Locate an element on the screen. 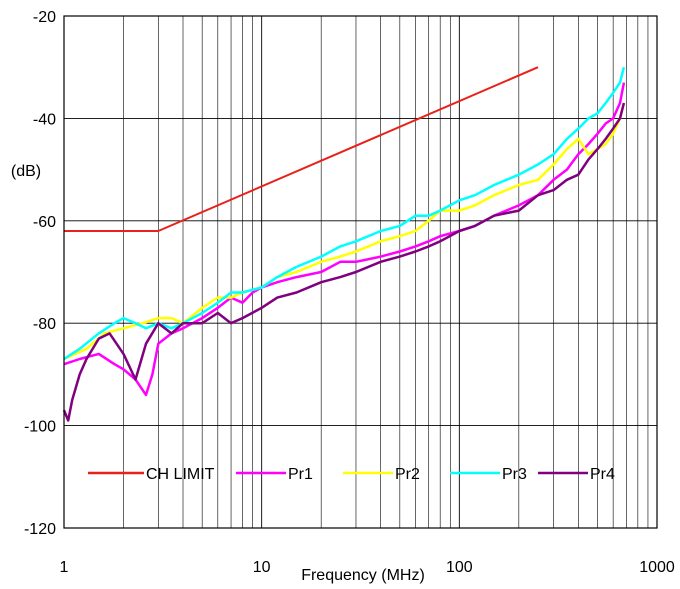 Image resolution: width=680 pixels, height=589 pixels. x-tick-label: 100 is located at coordinates (459, 567).